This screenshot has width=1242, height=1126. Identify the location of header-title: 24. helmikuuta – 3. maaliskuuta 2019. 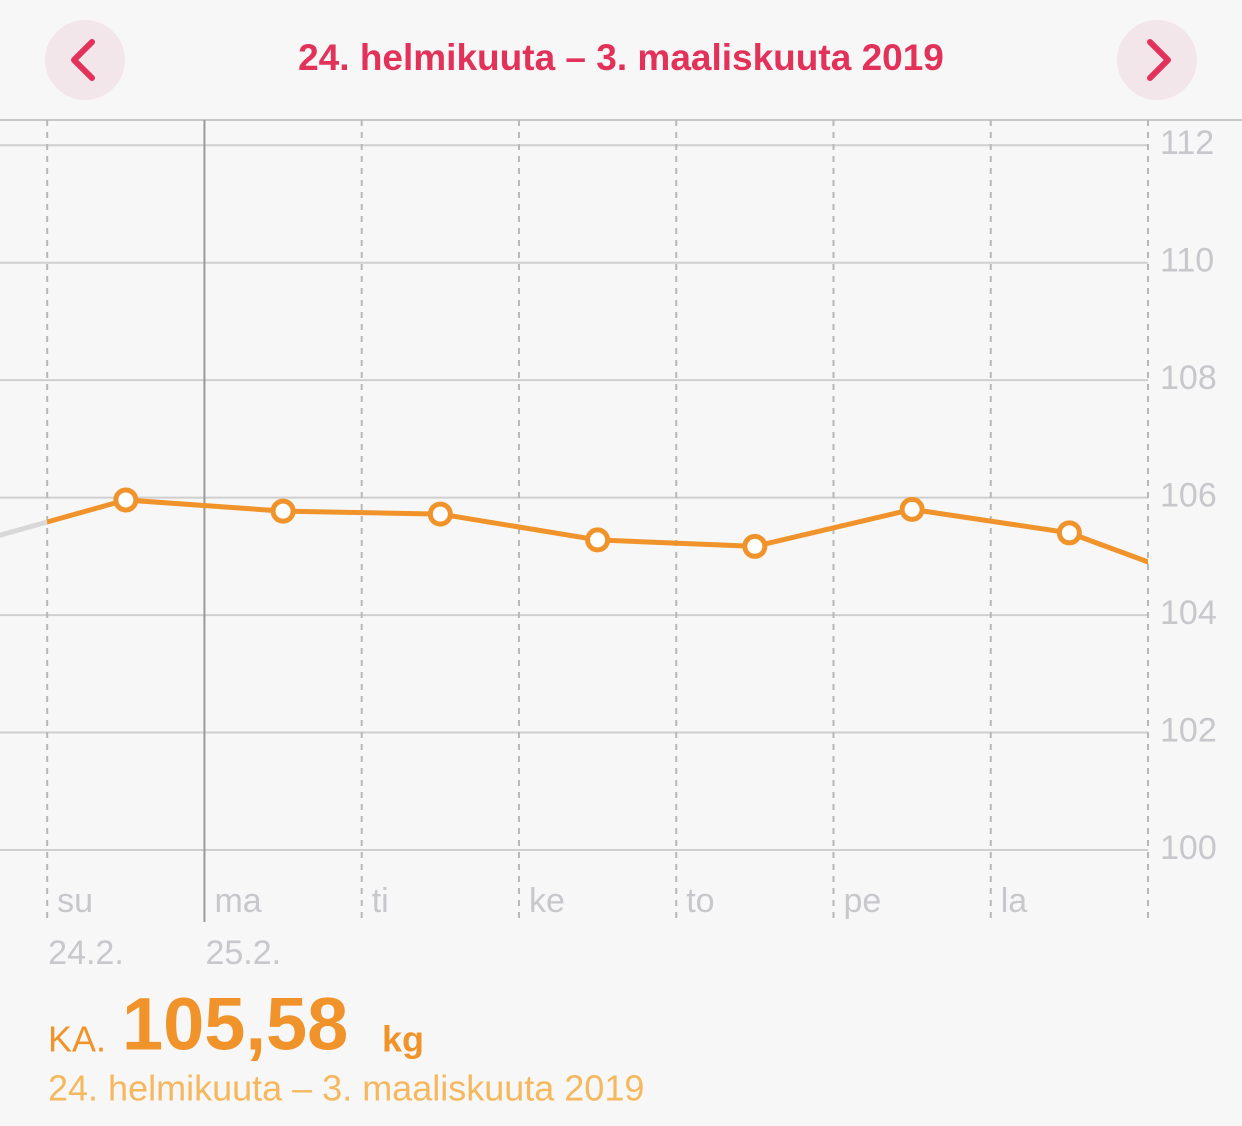
(621, 57).